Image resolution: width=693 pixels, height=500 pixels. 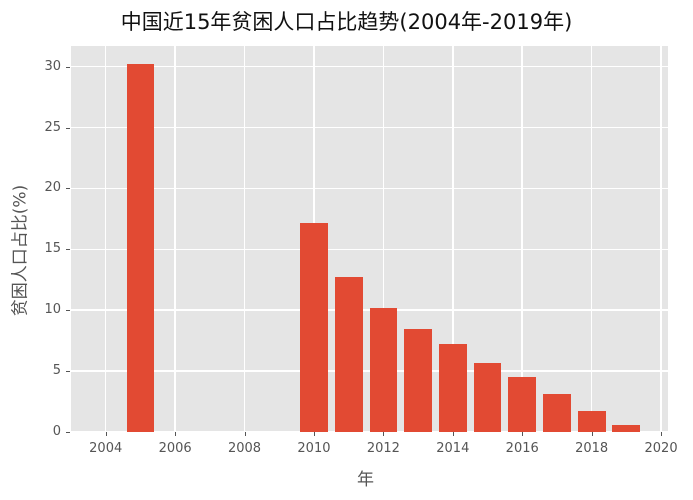 What do you see at coordinates (592, 448) in the screenshot?
I see `x-tick-label: 2018` at bounding box center [592, 448].